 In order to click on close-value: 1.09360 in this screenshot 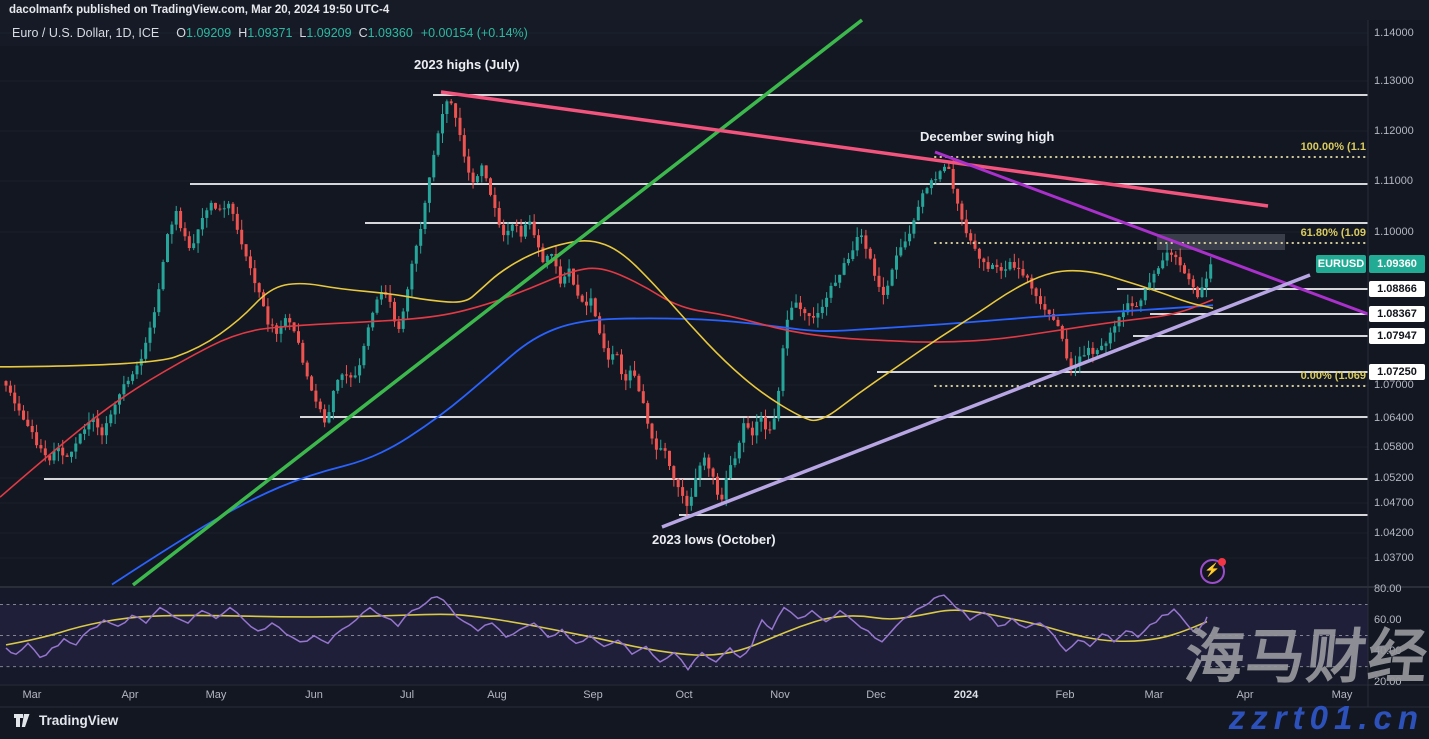, I will do `click(390, 33)`.